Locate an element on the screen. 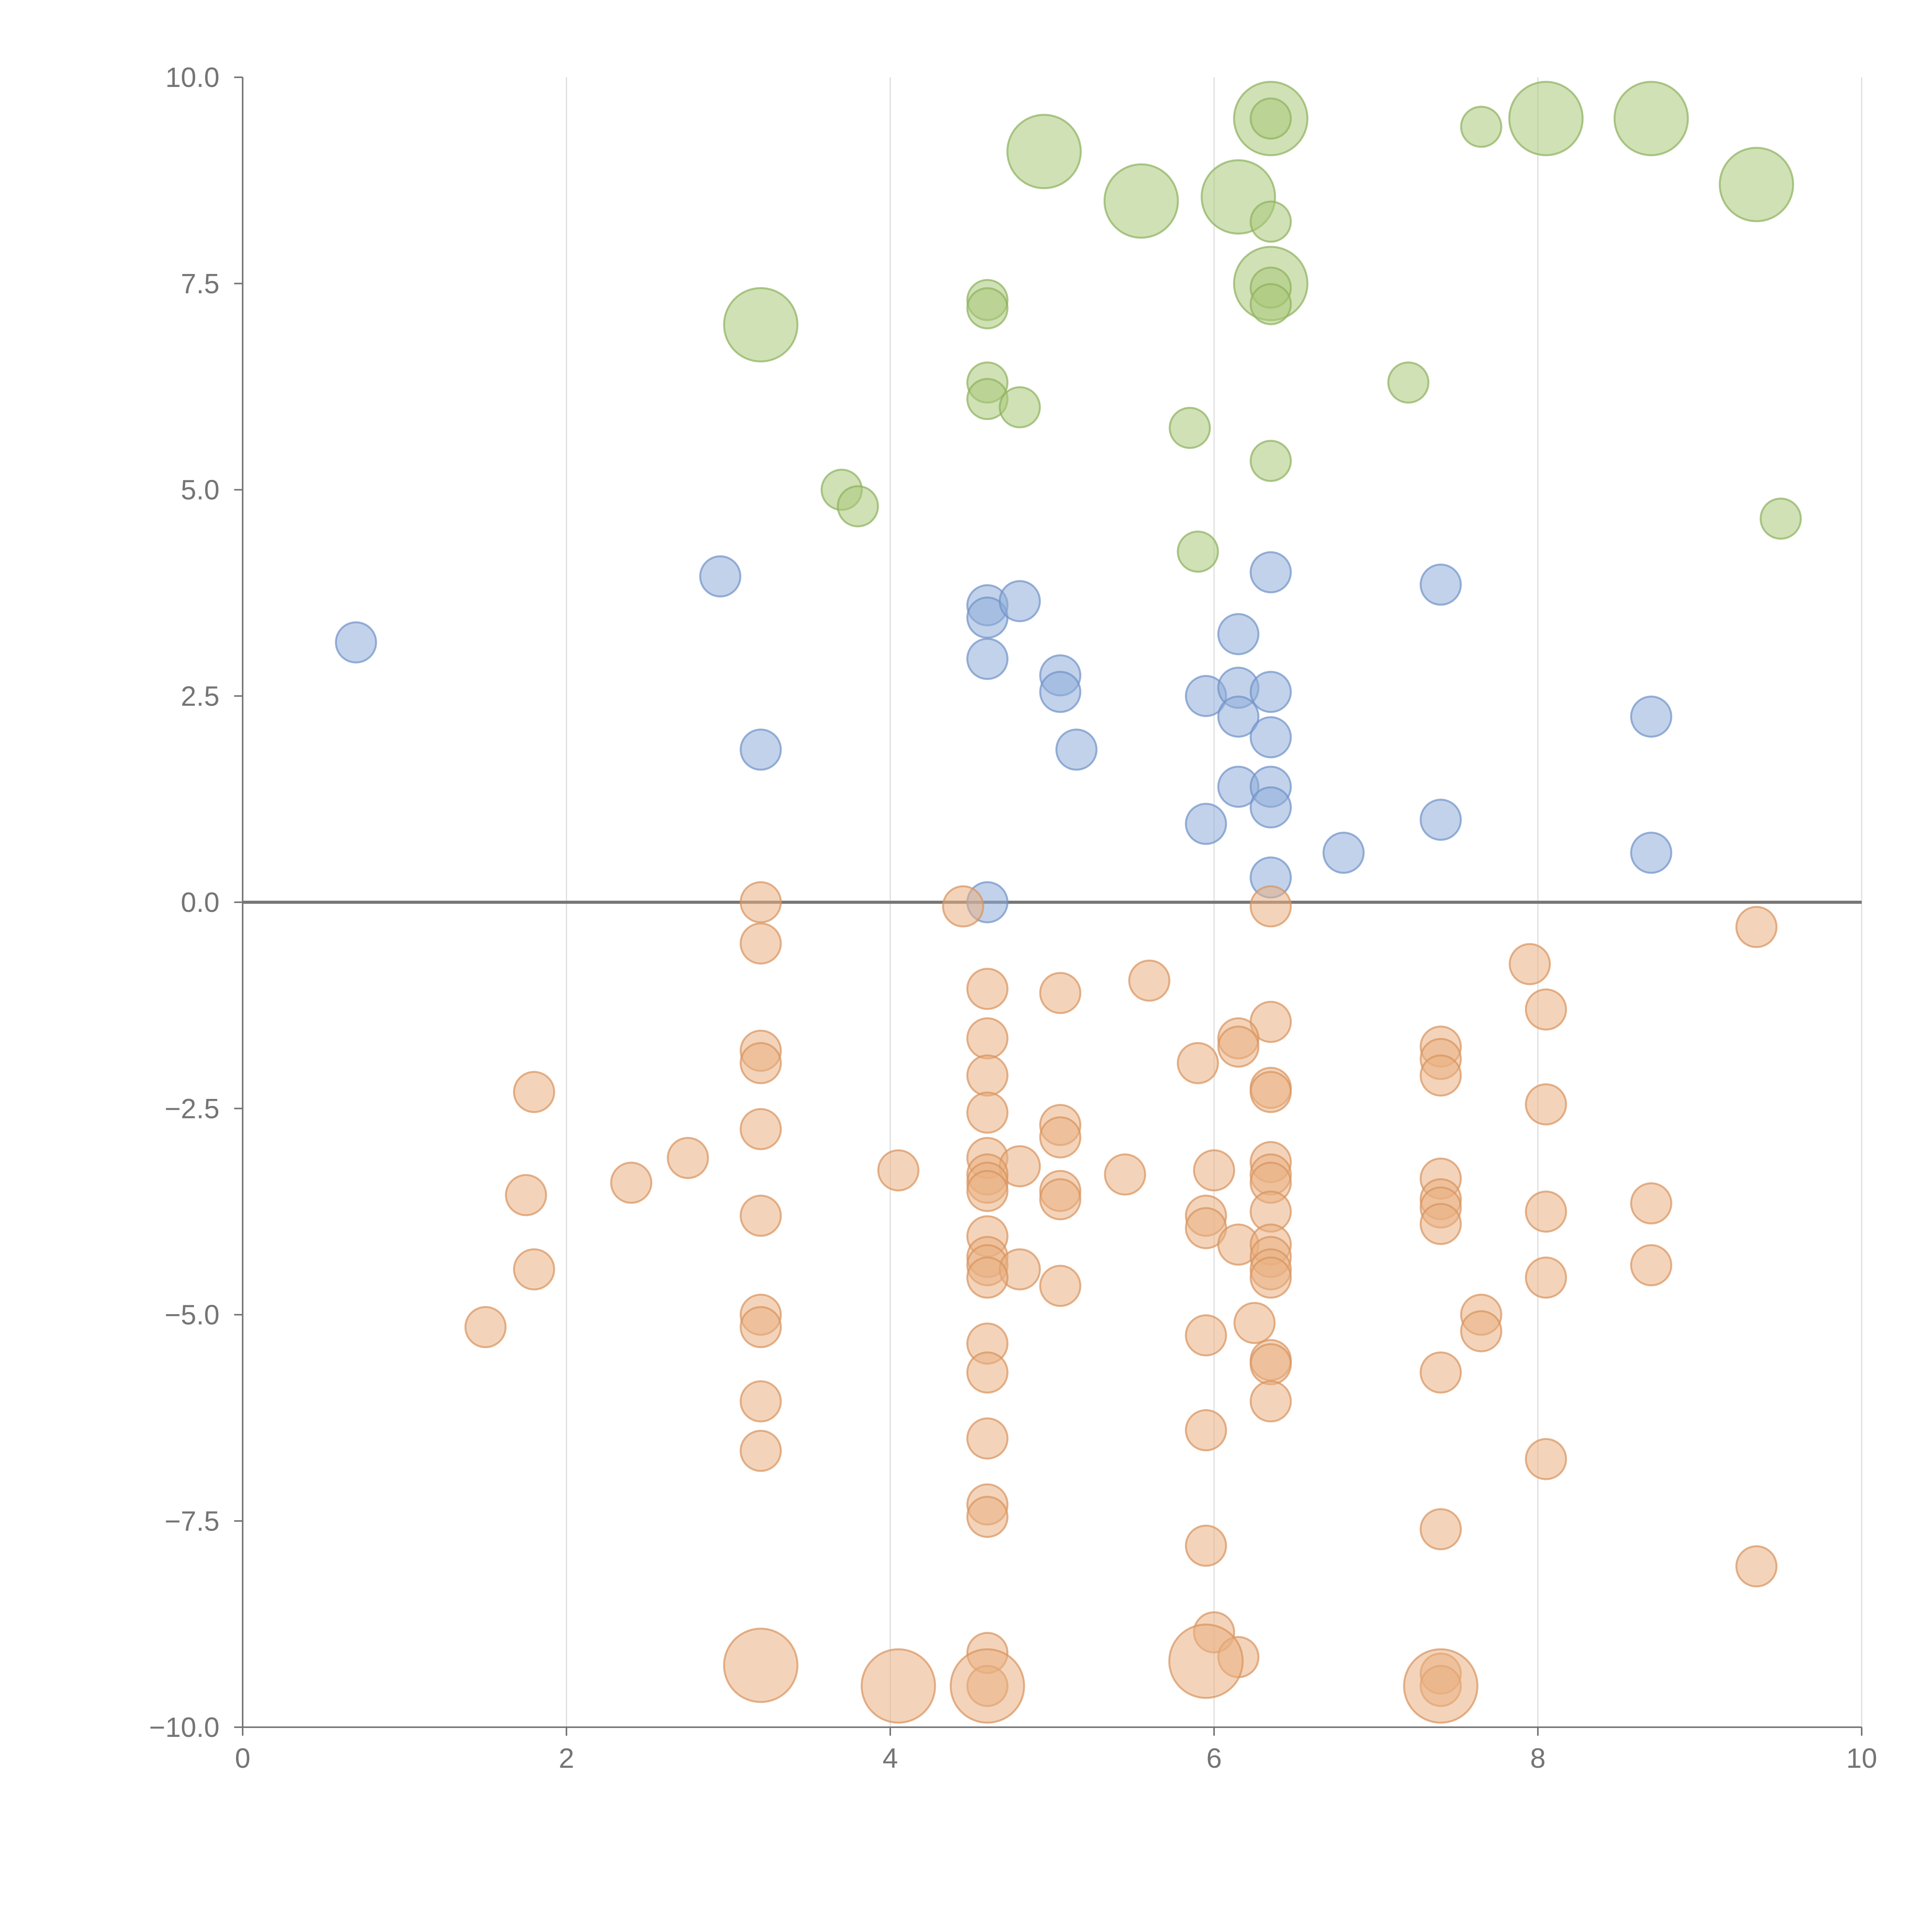  y-tick-label: 0.0 is located at coordinates (200, 903).